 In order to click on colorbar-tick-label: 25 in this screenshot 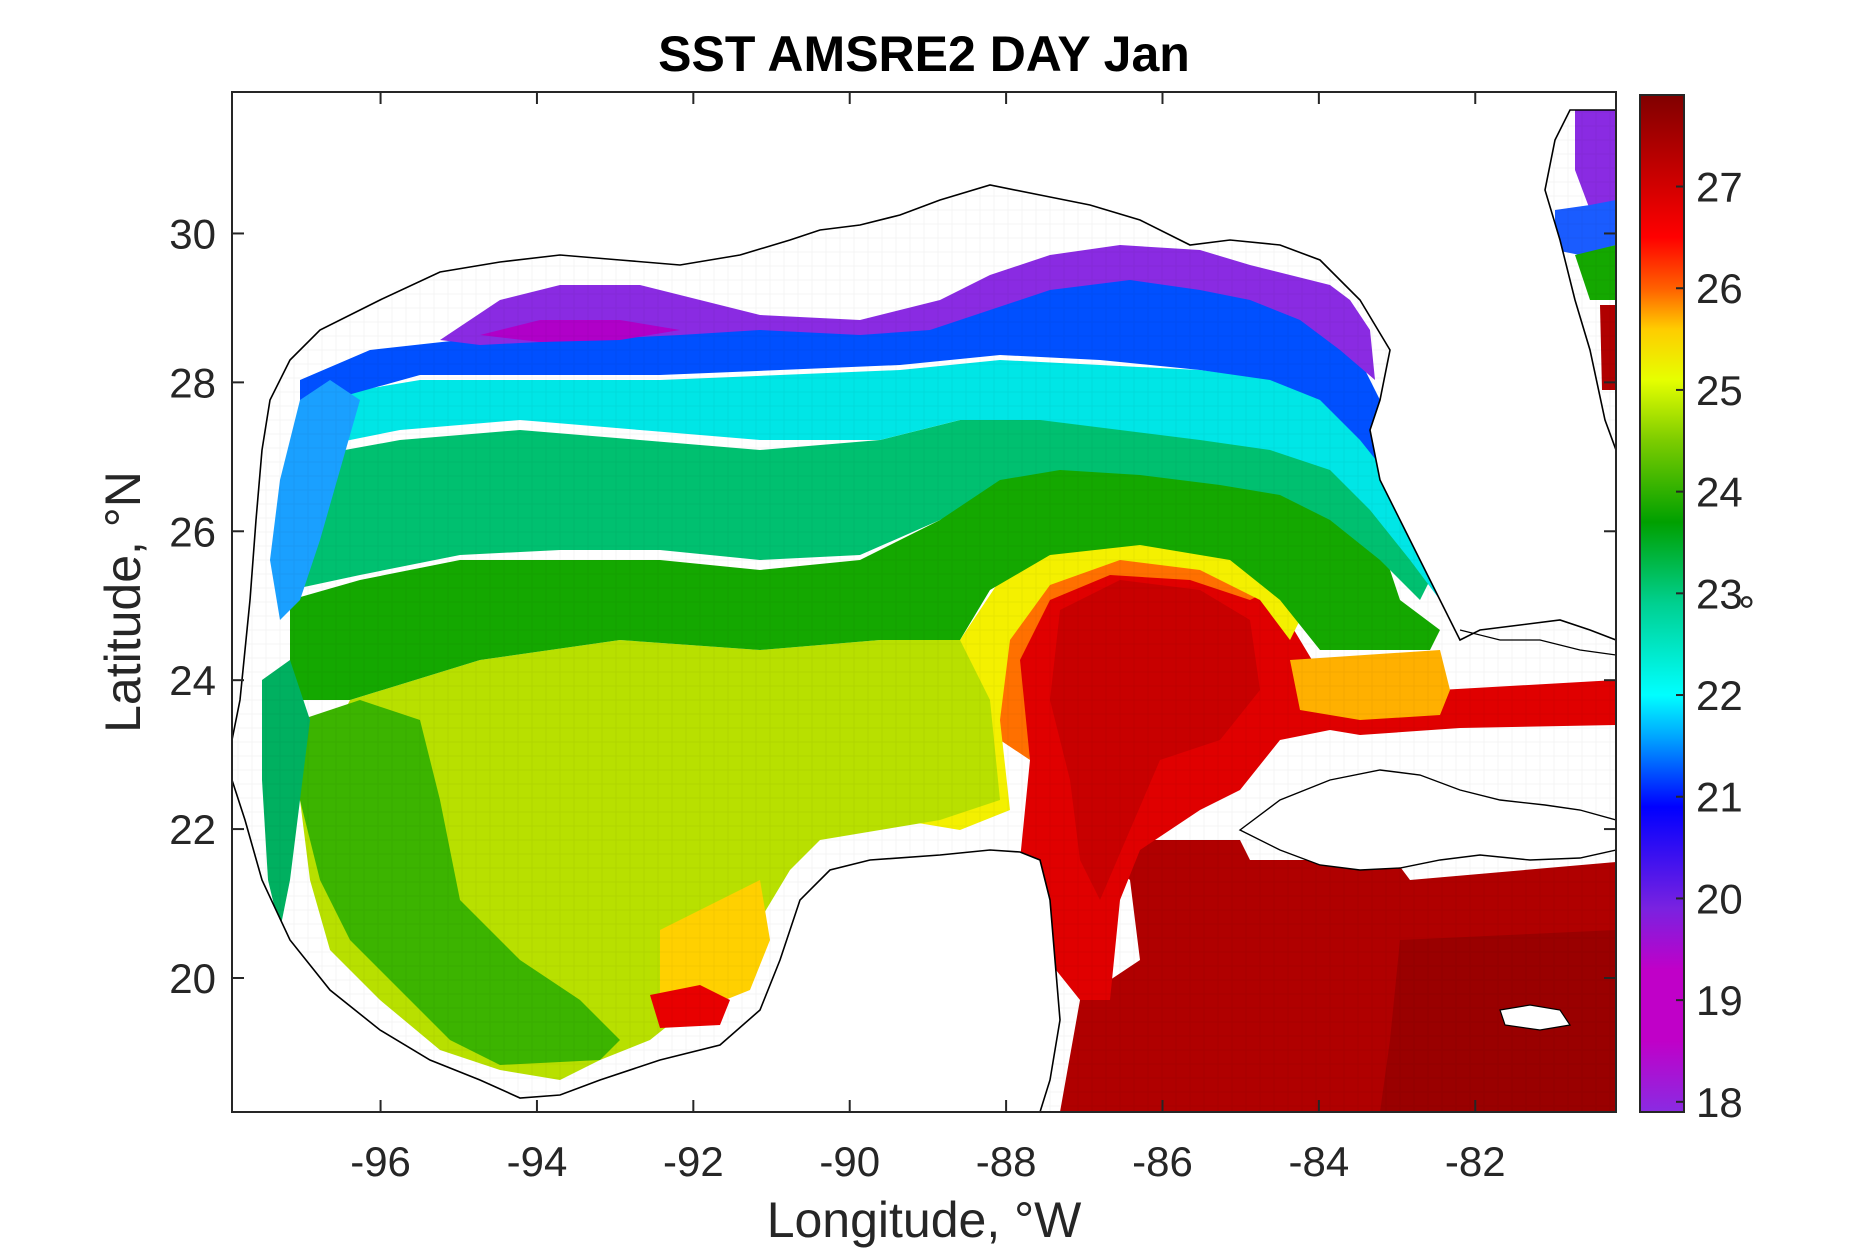, I will do `click(1719, 390)`.